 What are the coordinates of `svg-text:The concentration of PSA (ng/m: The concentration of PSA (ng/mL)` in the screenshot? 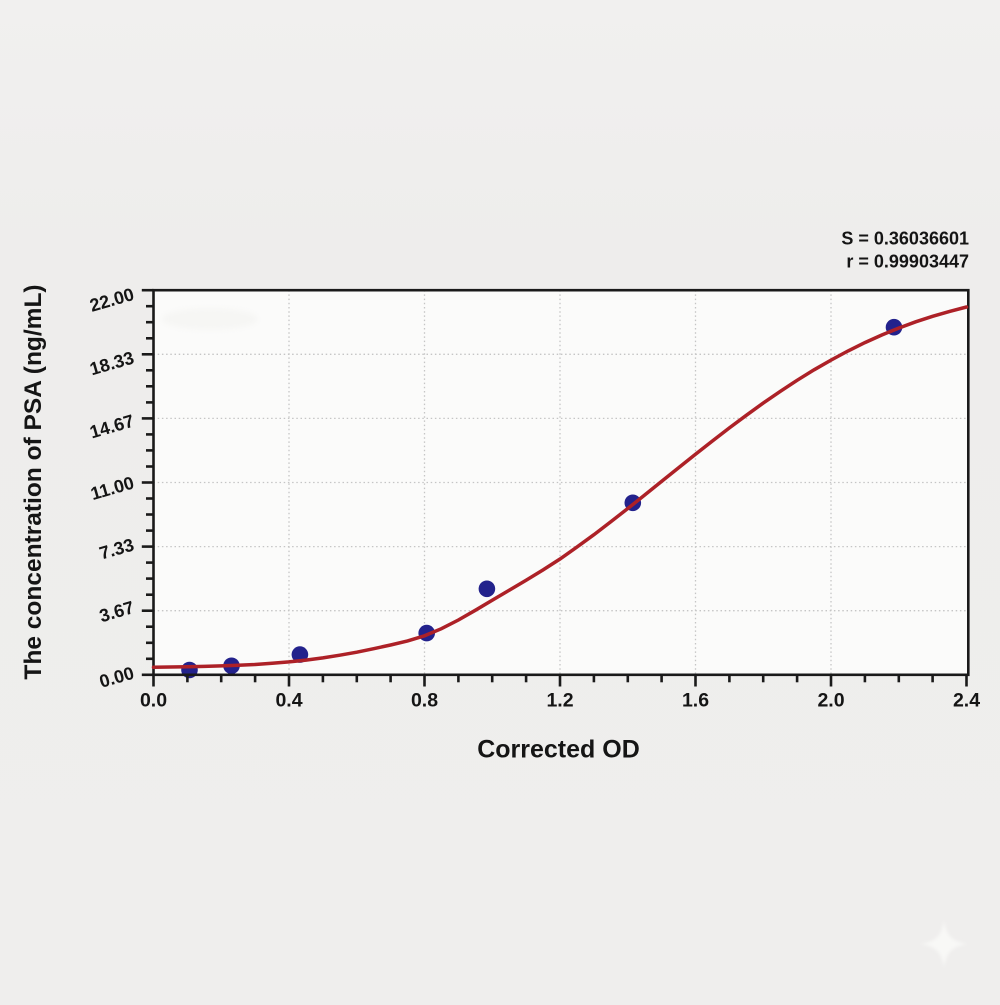 It's located at (33, 481).